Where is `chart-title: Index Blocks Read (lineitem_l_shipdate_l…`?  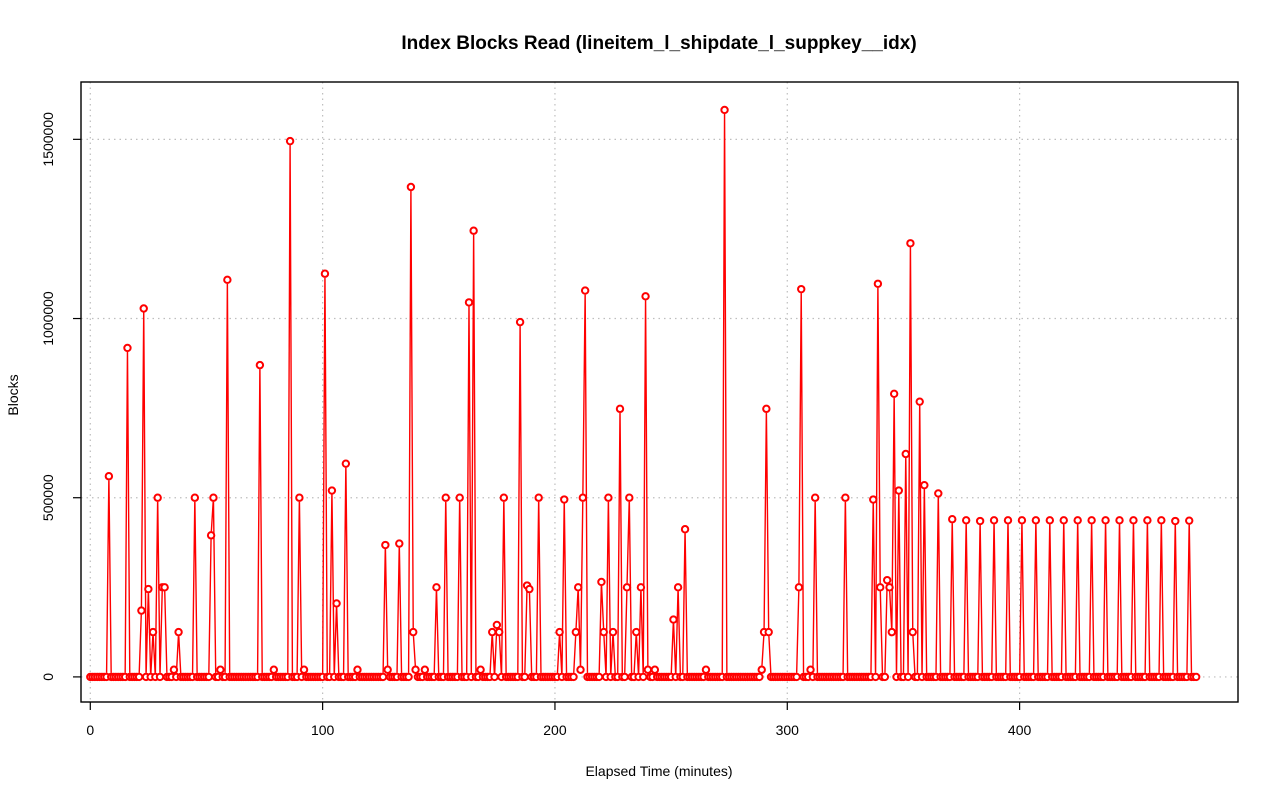 chart-title: Index Blocks Read (lineitem_l_shipdate_l… is located at coordinates (658, 43).